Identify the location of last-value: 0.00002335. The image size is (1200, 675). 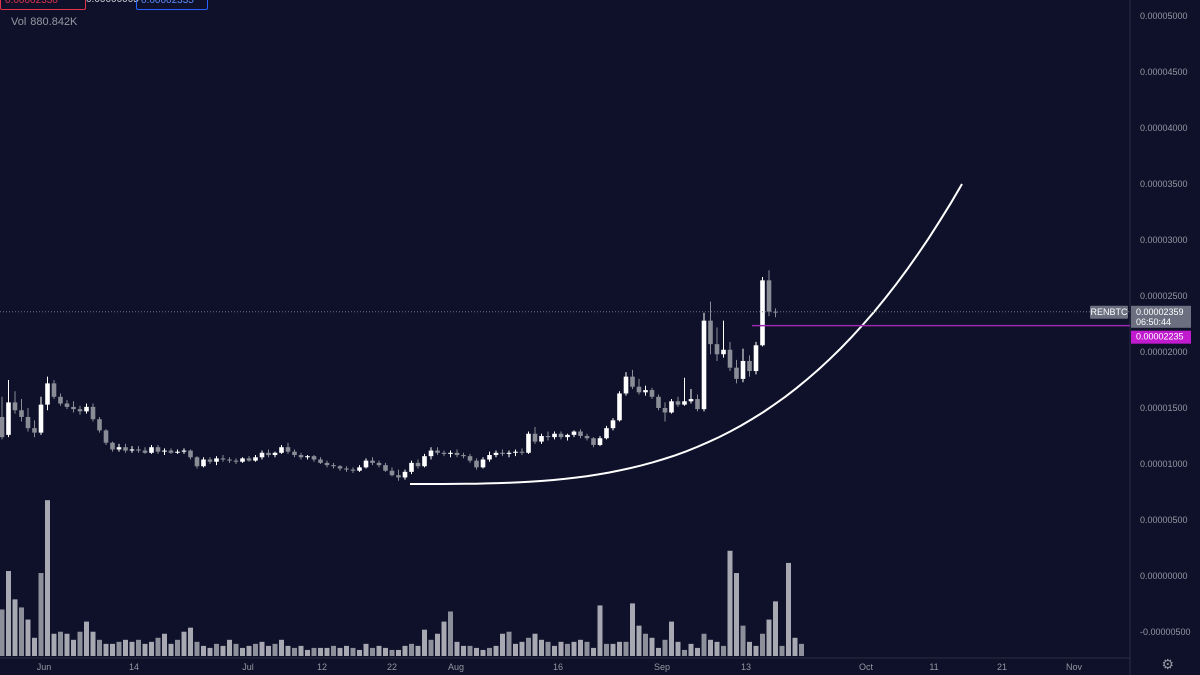
(172, 5).